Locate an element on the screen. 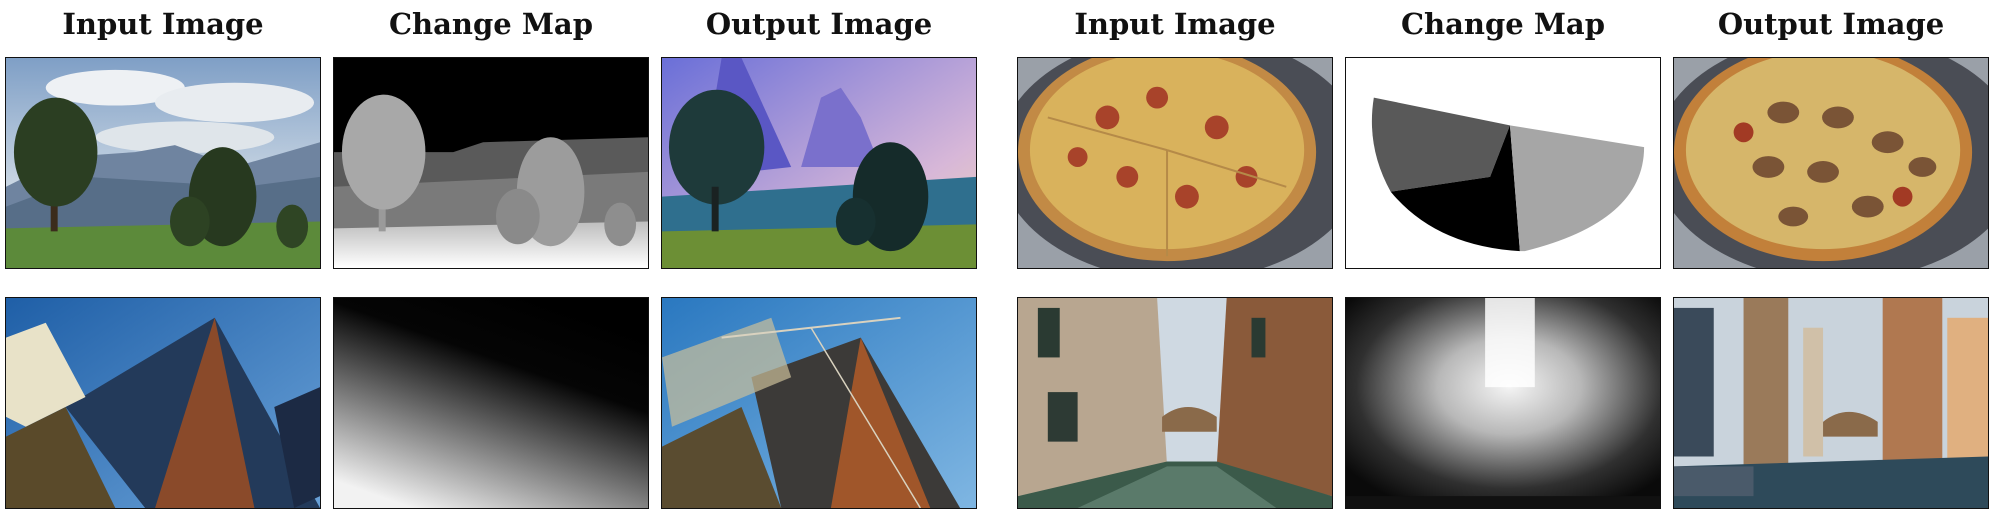 The height and width of the screenshot is (513, 1989). skyscraper-input-image is located at coordinates (163, 403).